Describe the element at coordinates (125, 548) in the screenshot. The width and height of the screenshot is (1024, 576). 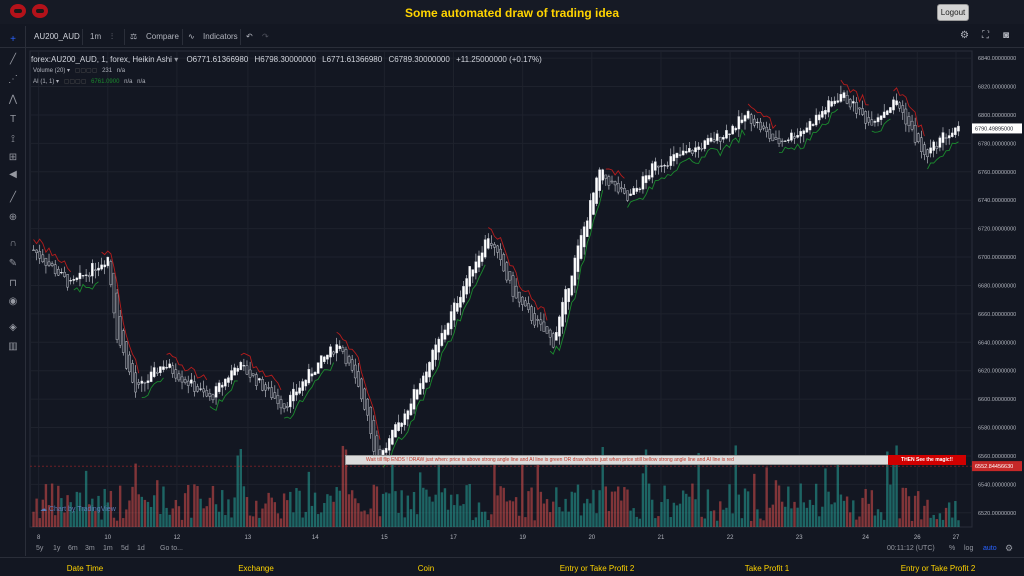
I see `range-5d: 5d` at that location.